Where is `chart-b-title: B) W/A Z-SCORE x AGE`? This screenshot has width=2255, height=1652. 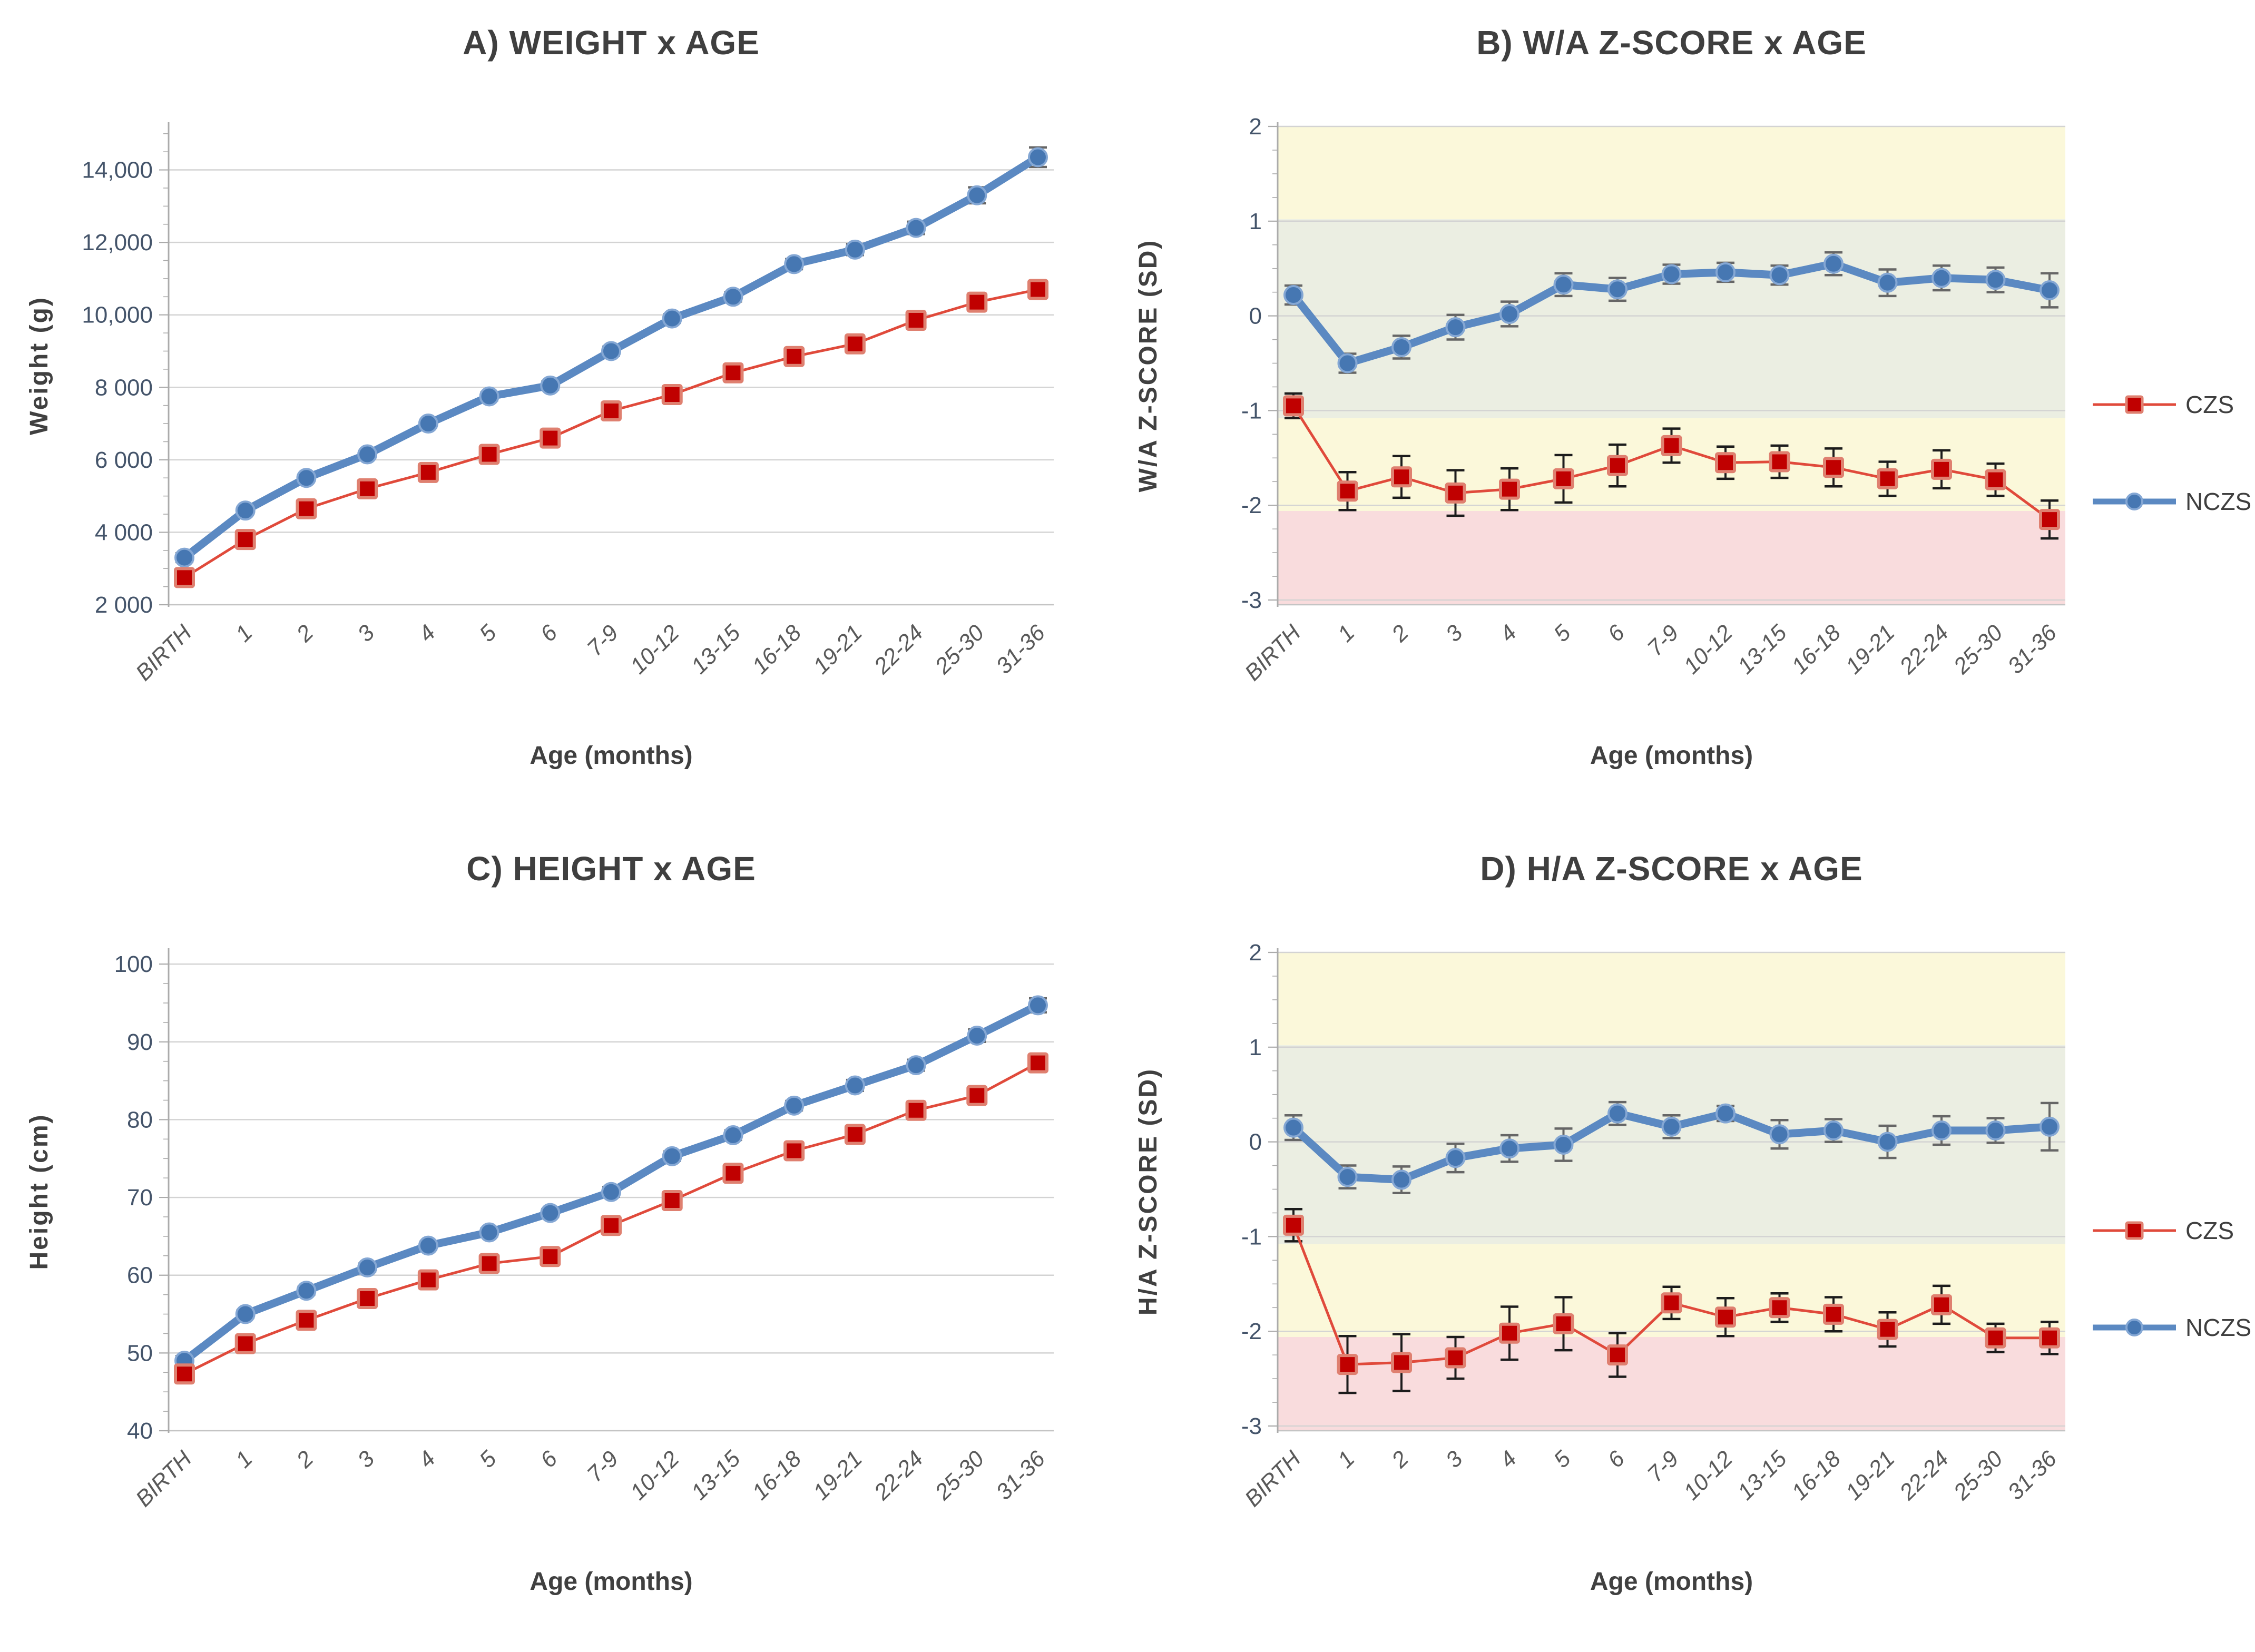
chart-b-title: B) W/A Z-SCORE x AGE is located at coordinates (1672, 43).